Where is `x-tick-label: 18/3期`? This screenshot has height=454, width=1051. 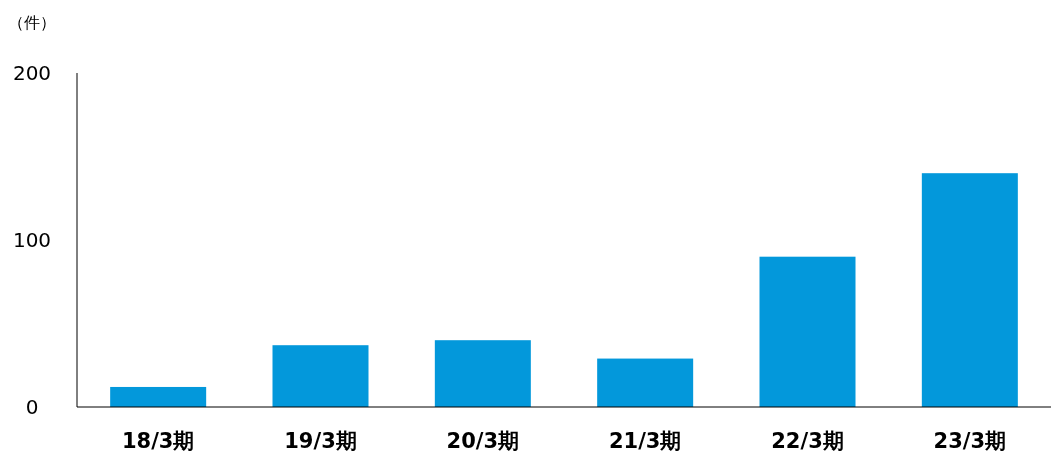 x-tick-label: 18/3期 is located at coordinates (158, 441).